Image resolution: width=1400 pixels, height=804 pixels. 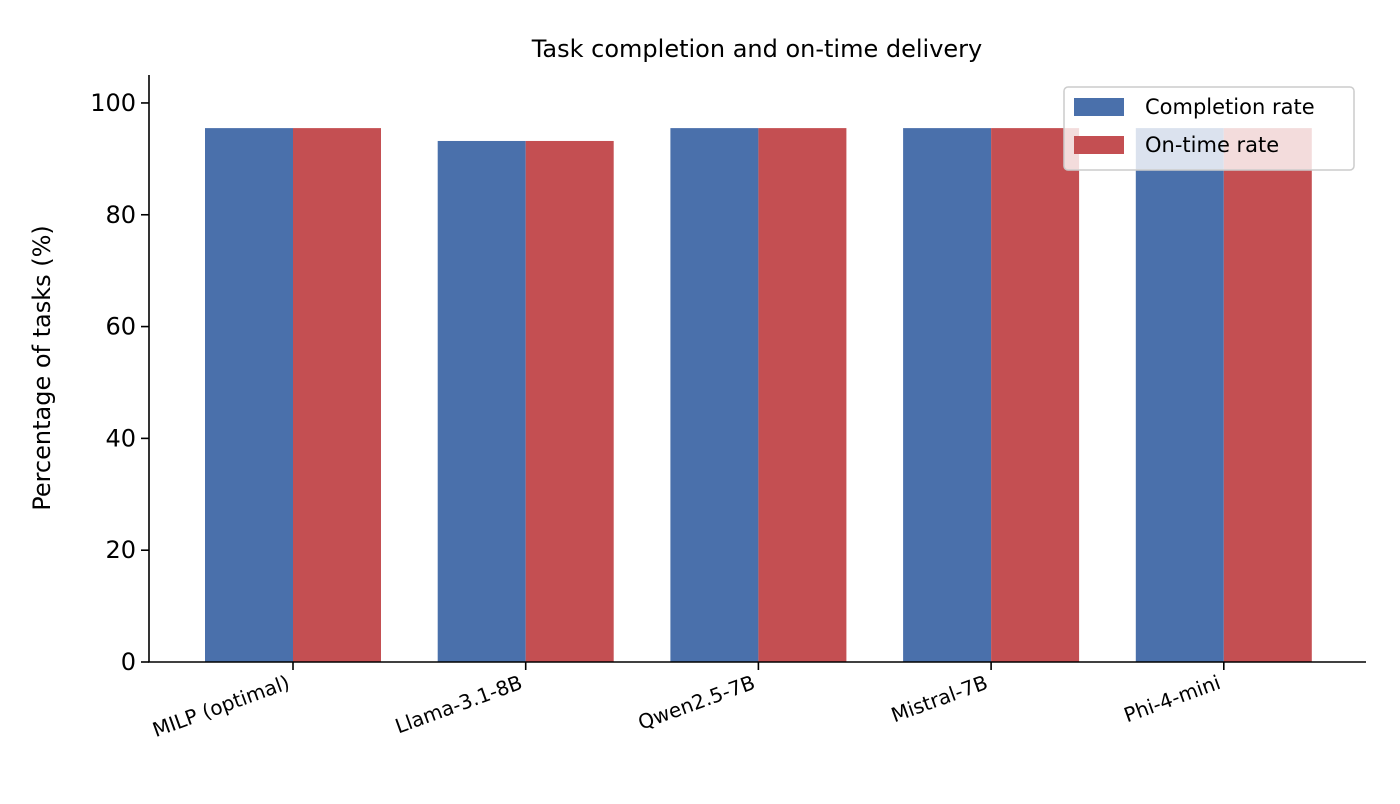 What do you see at coordinates (696, 702) in the screenshot?
I see `x-tick-label: Qwen2.5-7B` at bounding box center [696, 702].